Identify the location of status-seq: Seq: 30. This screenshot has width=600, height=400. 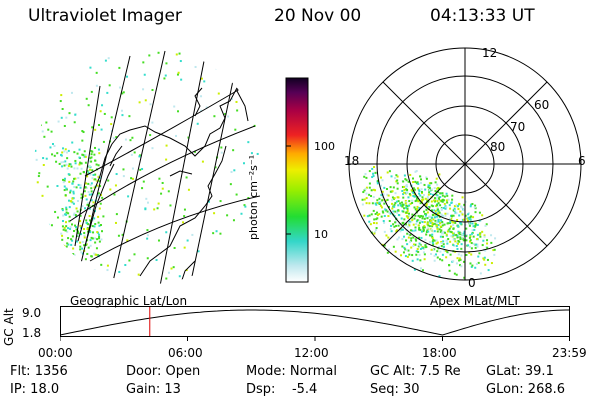
(395, 389).